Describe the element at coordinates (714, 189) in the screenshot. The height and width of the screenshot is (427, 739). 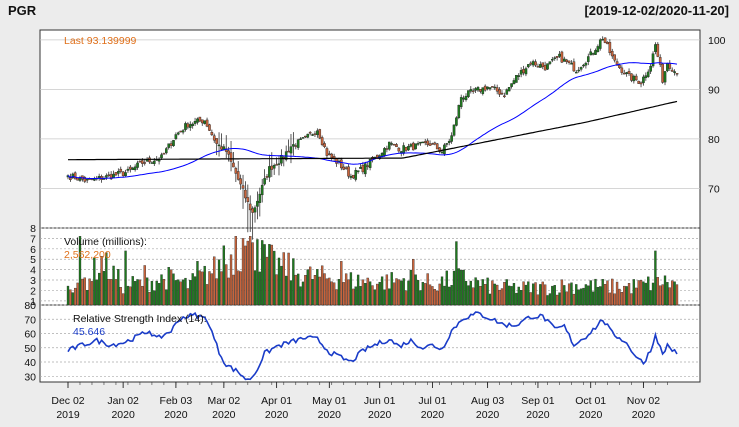
I see `price-y-tick-label: 70` at that location.